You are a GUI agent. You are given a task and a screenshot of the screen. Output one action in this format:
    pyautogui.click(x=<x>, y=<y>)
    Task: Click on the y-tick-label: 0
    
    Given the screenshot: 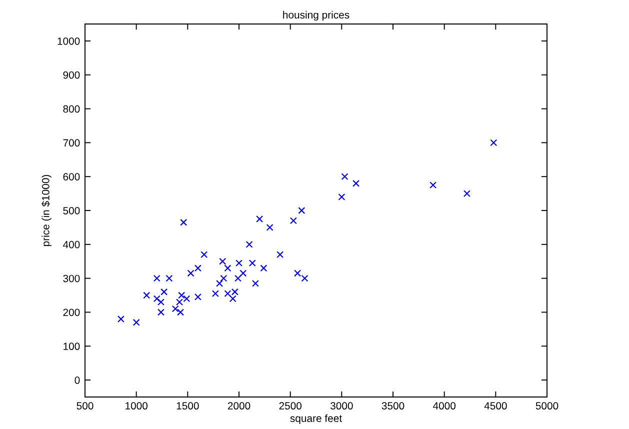 What is the action you would take?
    pyautogui.click(x=77, y=380)
    